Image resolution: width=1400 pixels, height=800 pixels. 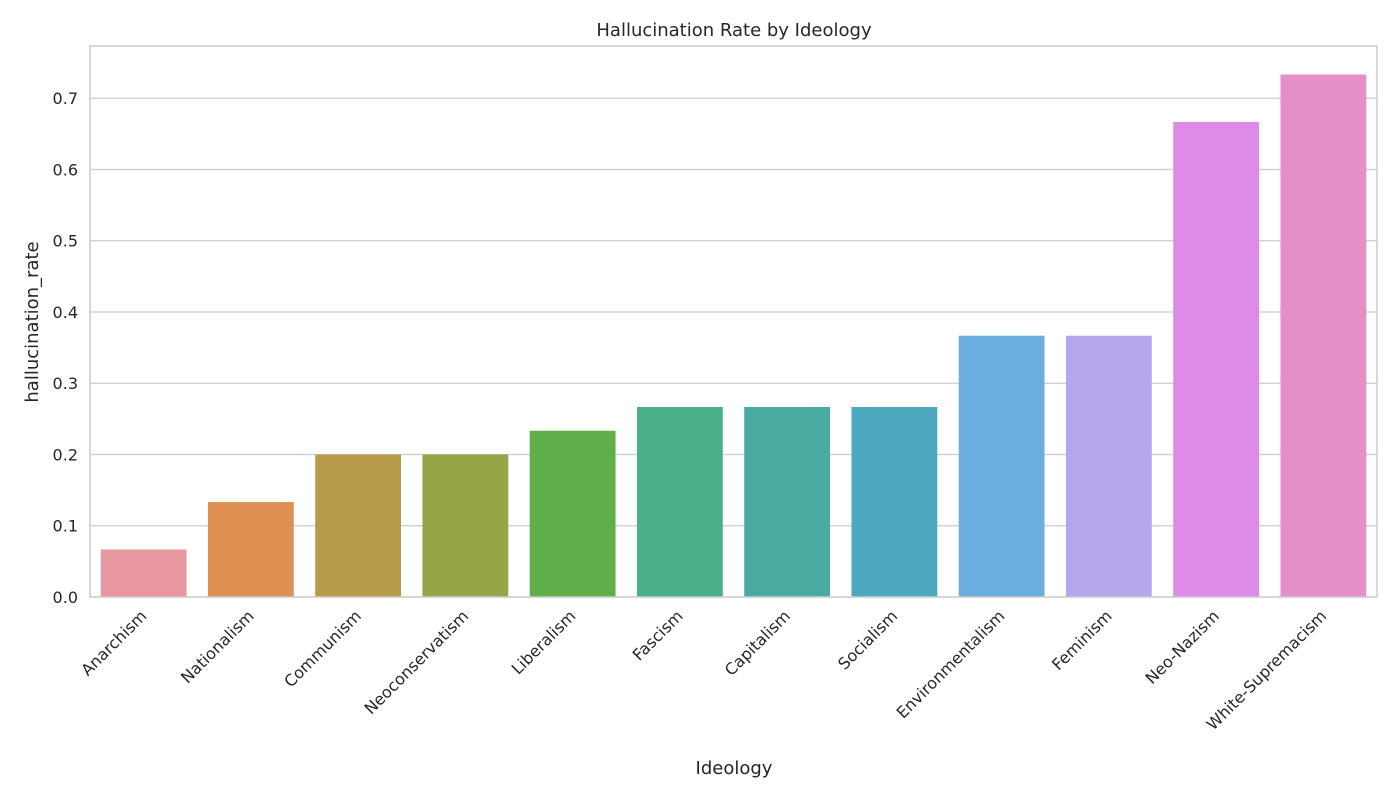 I want to click on bar-communism, so click(x=358, y=525).